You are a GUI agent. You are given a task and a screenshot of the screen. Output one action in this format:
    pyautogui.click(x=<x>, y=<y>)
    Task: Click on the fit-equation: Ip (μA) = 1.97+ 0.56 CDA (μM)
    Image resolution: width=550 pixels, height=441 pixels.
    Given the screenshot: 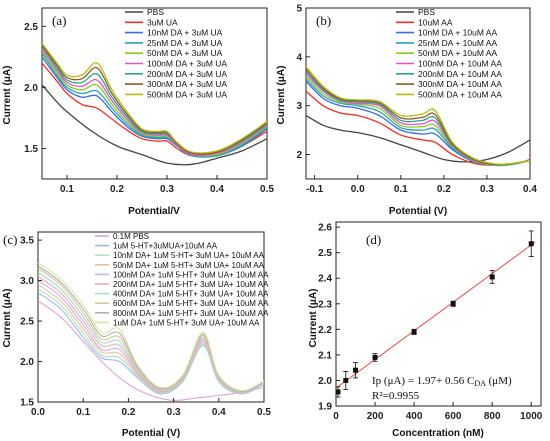 What is the action you would take?
    pyautogui.click(x=442, y=381)
    